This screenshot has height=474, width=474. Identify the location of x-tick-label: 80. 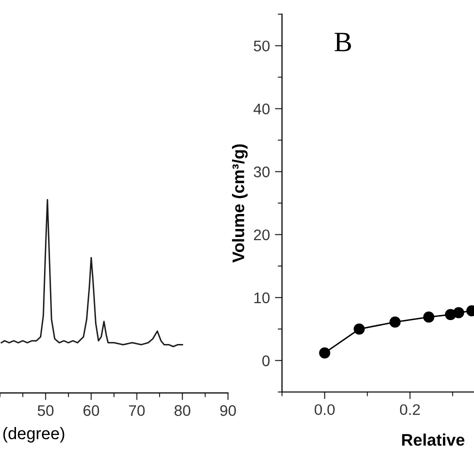
(182, 410).